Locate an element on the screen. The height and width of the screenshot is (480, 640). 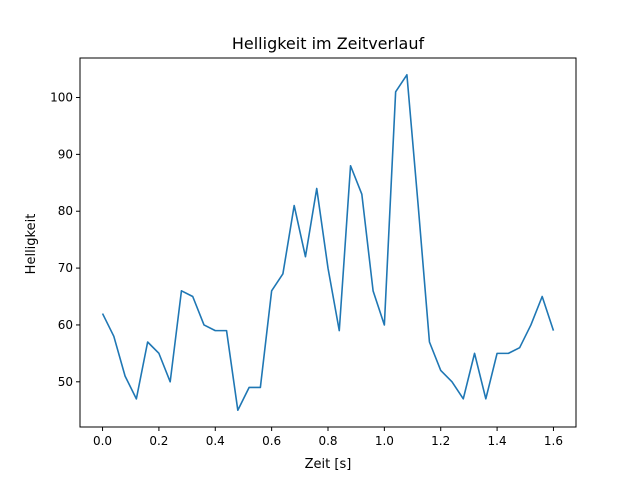
y-tick-label: 50 is located at coordinates (65, 382).